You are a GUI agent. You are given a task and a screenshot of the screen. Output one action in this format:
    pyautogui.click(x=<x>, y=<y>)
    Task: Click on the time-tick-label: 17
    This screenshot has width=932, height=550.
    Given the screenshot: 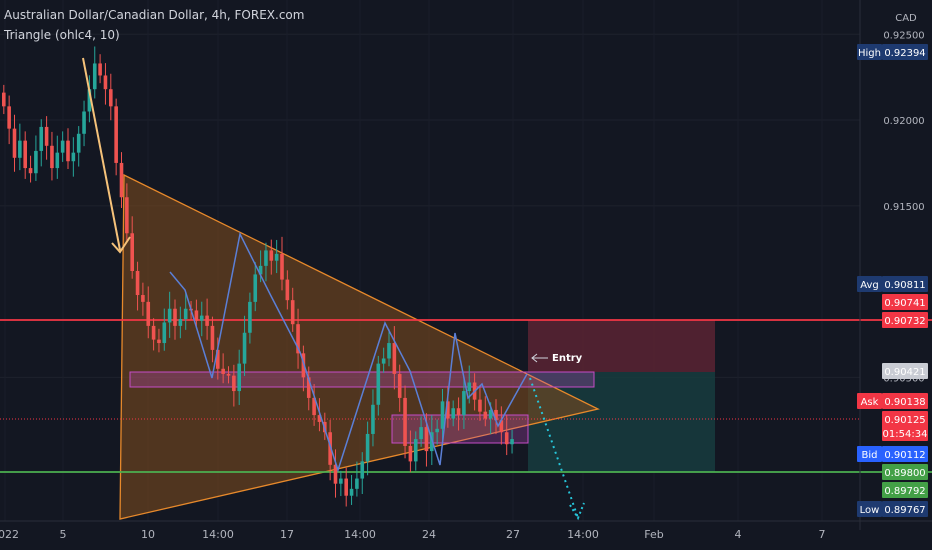 What is the action you would take?
    pyautogui.click(x=287, y=534)
    